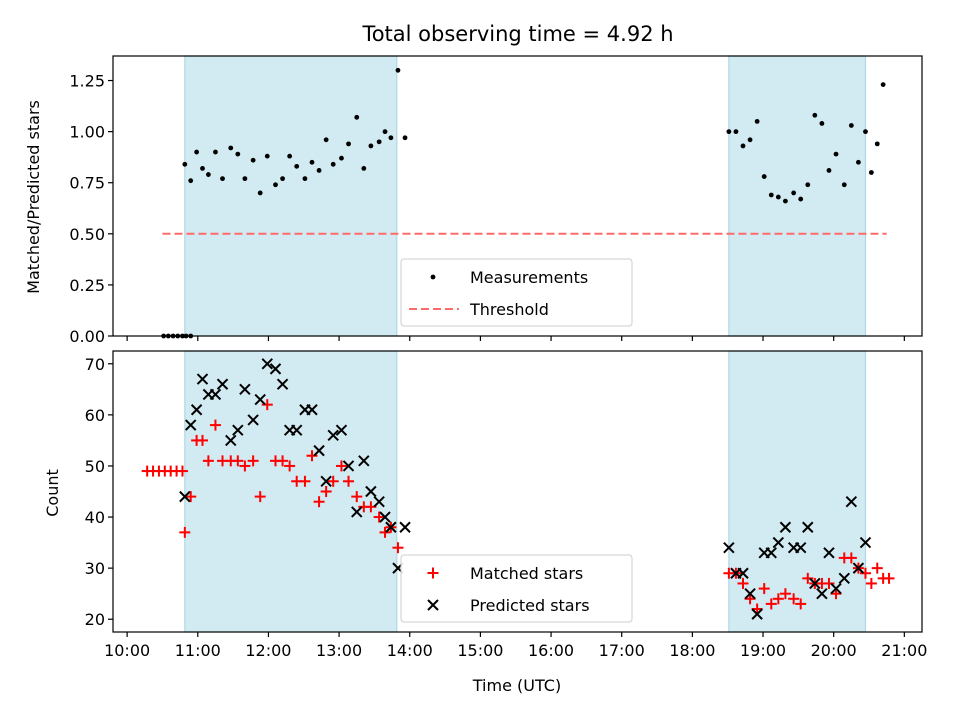  What do you see at coordinates (87, 336) in the screenshot?
I see `y-tick-label: 0.00` at bounding box center [87, 336].